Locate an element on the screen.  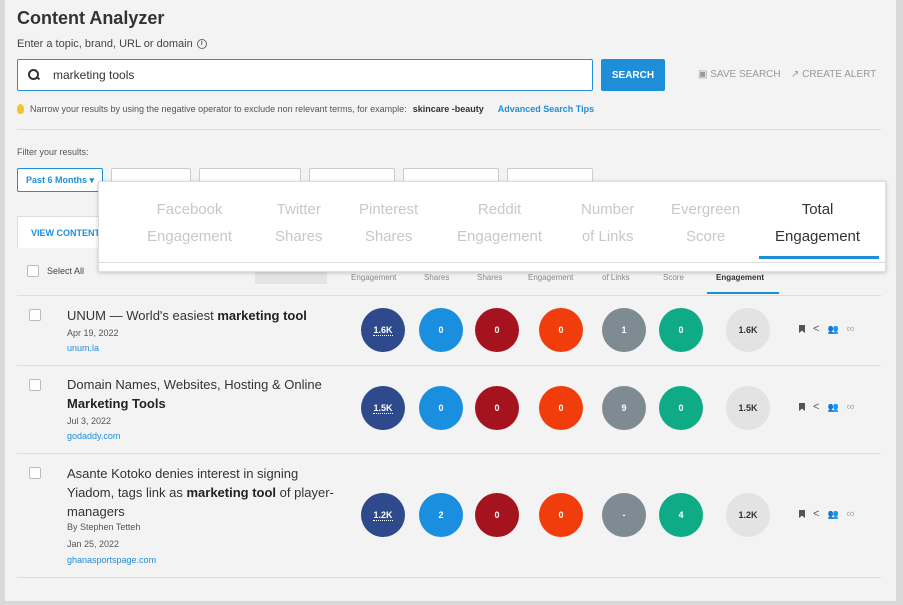
facebook-engagement: 1.2K is located at coordinates (383, 515).